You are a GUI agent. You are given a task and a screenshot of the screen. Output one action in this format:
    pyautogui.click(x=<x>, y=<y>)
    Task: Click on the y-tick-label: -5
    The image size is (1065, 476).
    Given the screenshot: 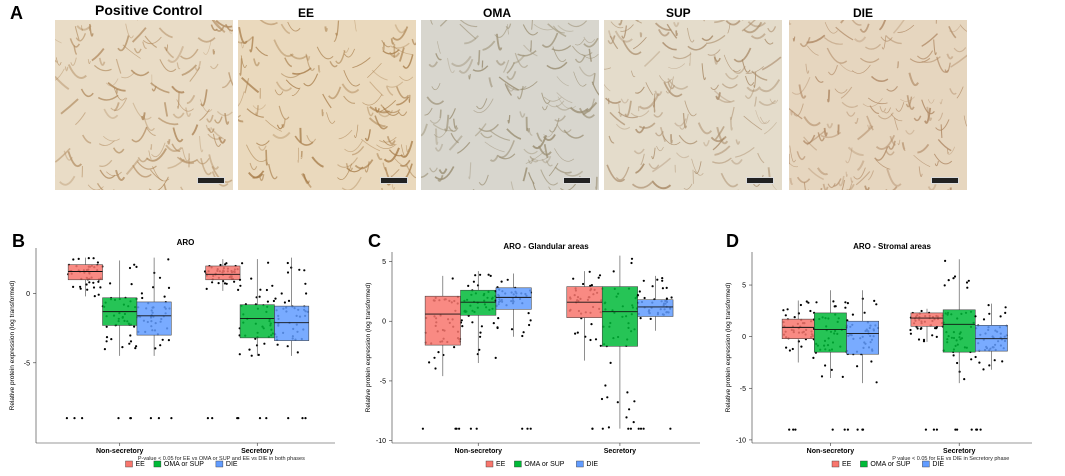 What is the action you would take?
    pyautogui.click(x=383, y=381)
    